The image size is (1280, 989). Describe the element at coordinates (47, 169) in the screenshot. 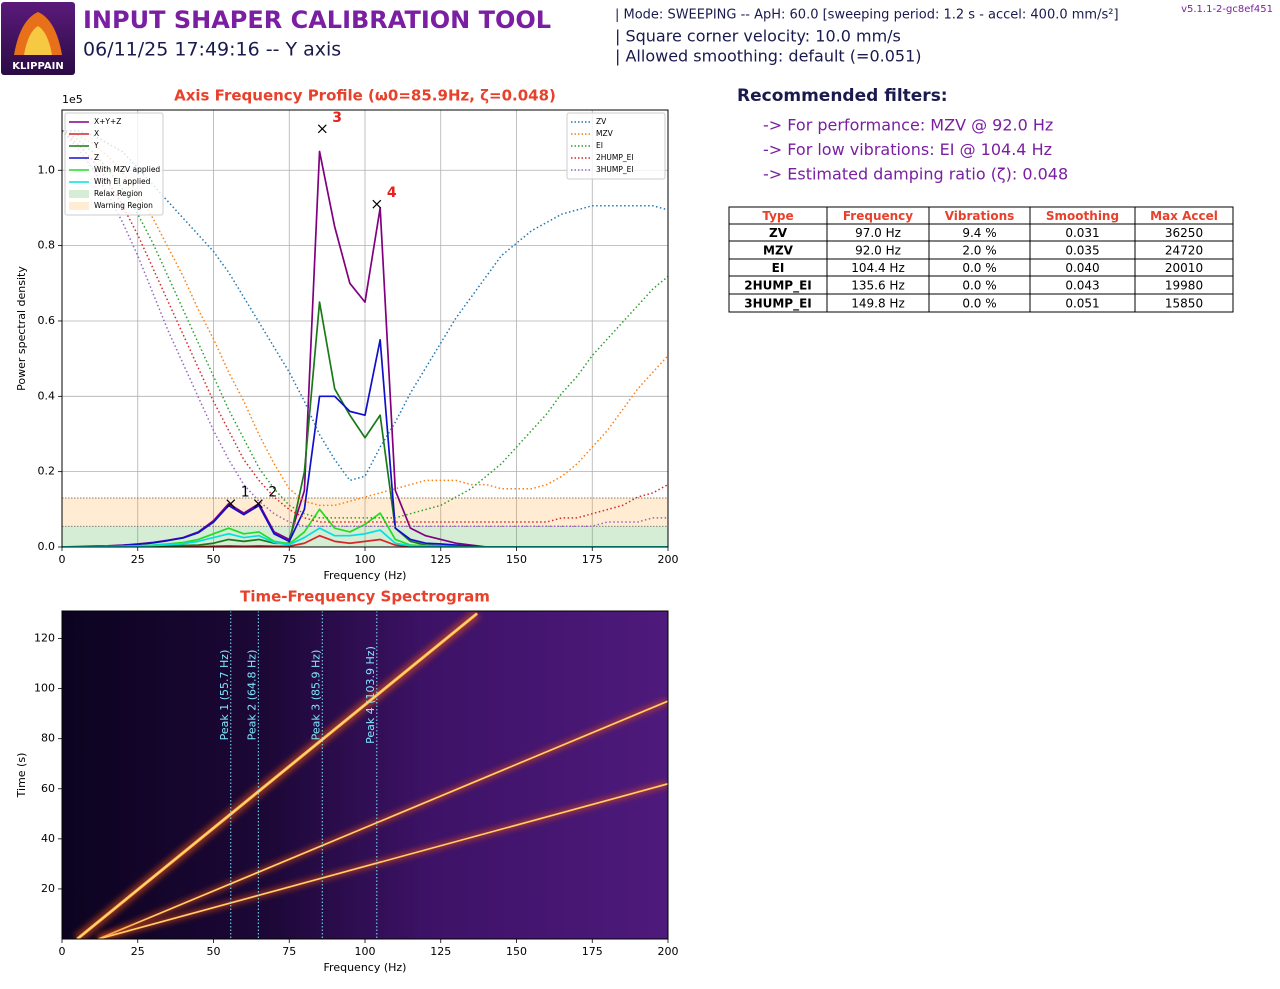

I see `y-tick-label: 1.0` at that location.